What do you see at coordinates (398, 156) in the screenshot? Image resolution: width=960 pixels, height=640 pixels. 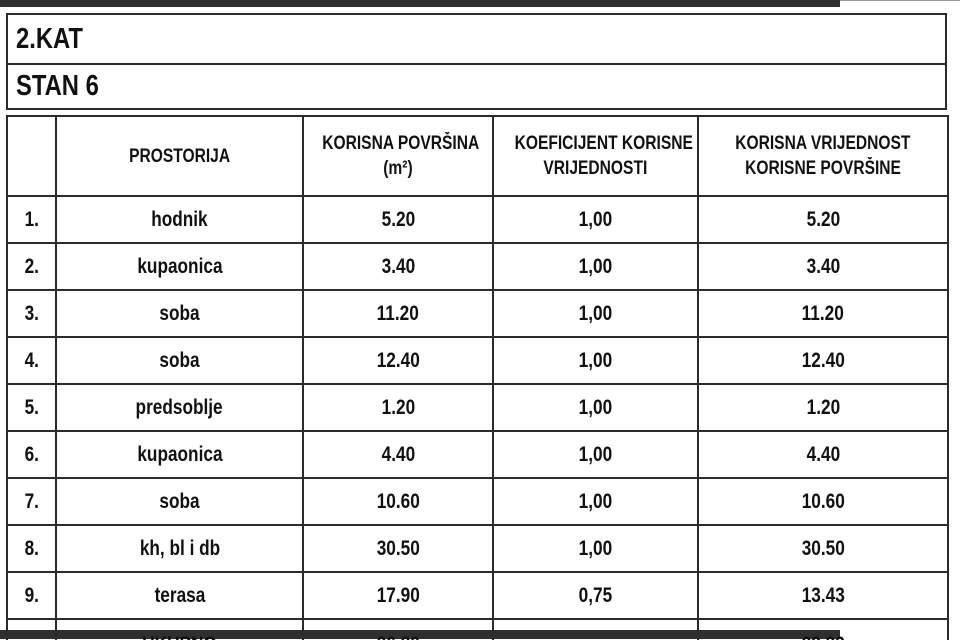 I see `header-area: KORISNA POVRŠINA (m²)` at bounding box center [398, 156].